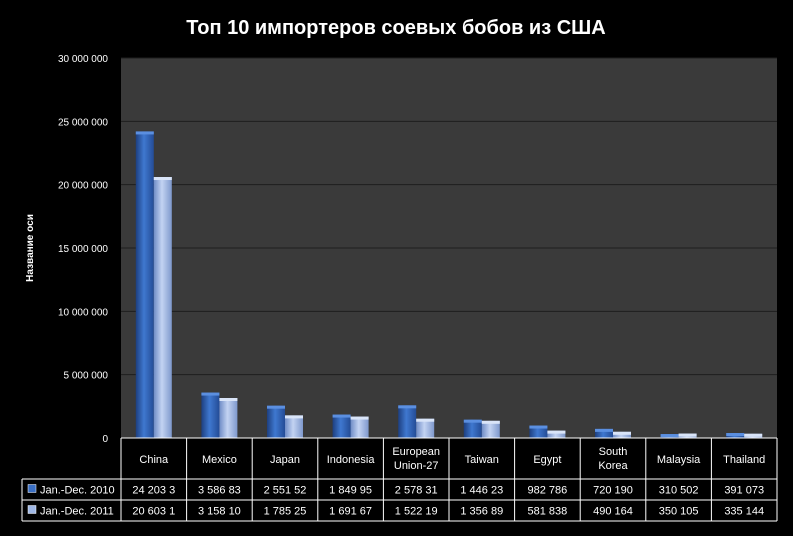  I want to click on data-table-value: 1 522 19, so click(416, 512).